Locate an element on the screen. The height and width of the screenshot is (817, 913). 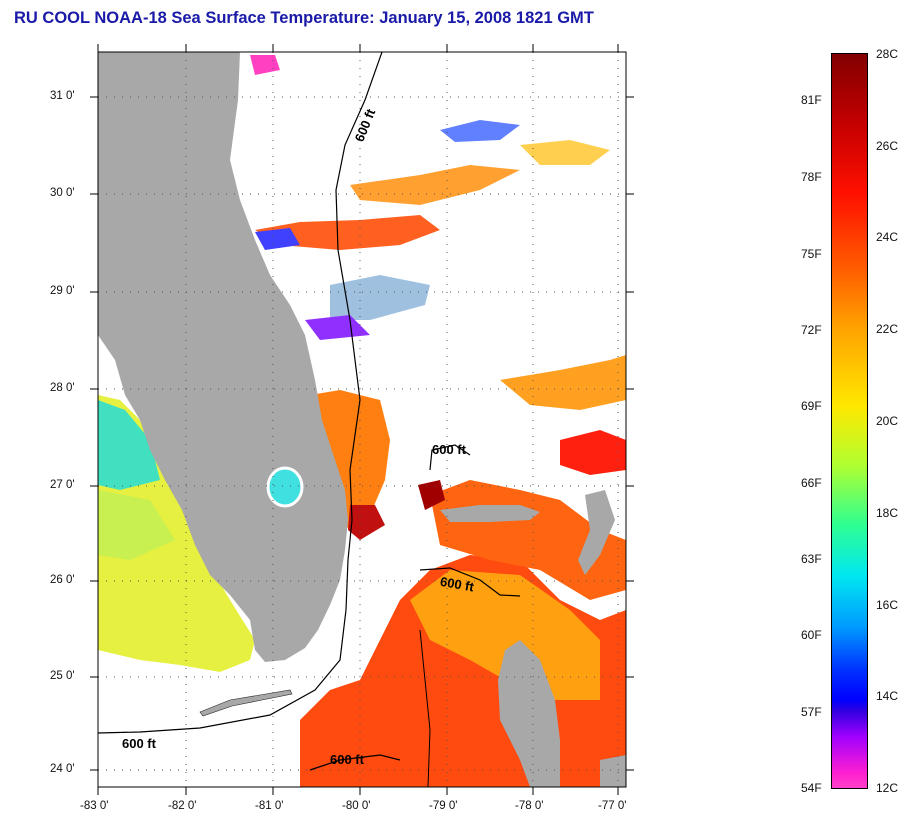
lon-label-77: -77 0' is located at coordinates (612, 806).